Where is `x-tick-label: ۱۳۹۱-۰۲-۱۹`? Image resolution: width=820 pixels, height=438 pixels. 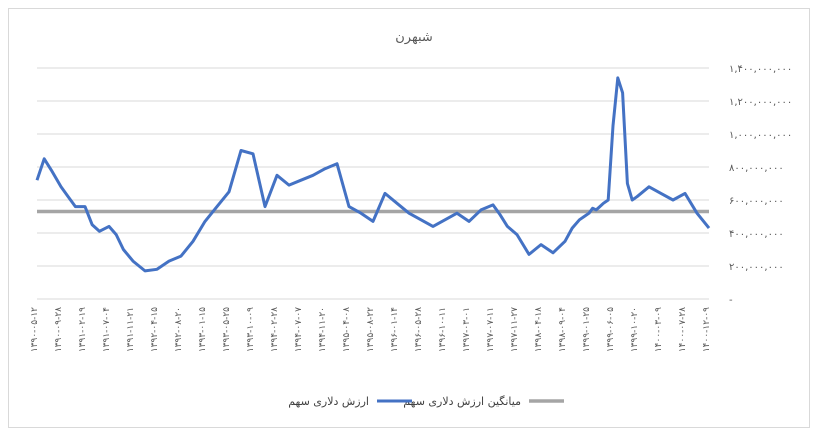
x-tick-label: ۱۳۹۱-۰۲-۱۹ is located at coordinates (83, 329).